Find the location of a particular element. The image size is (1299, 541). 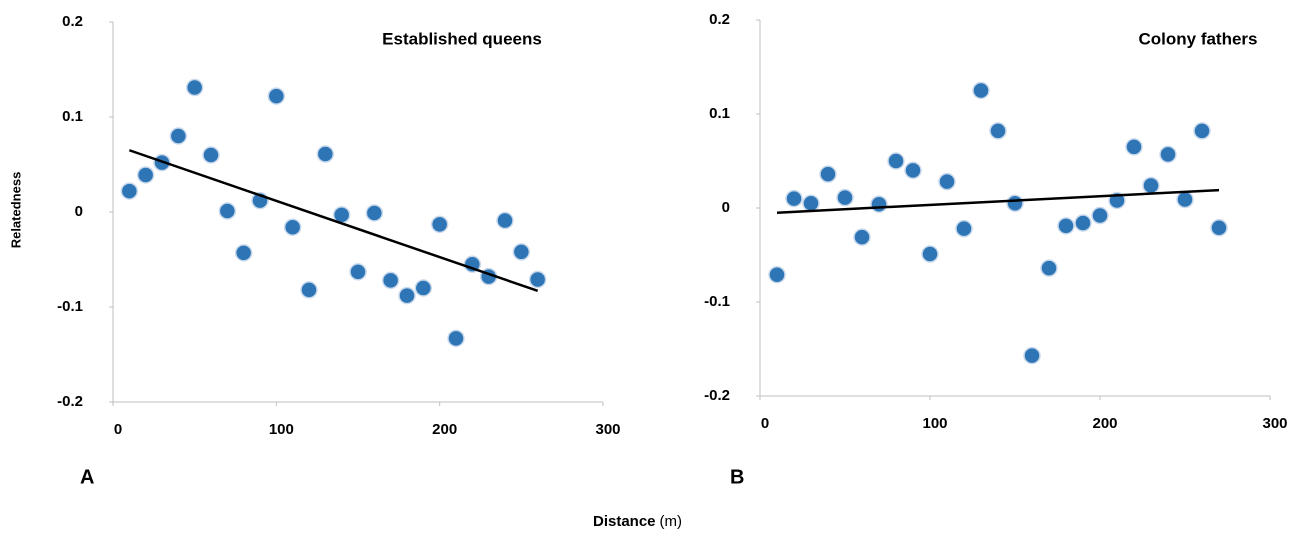

chart-title: Established queens is located at coordinates (462, 38).